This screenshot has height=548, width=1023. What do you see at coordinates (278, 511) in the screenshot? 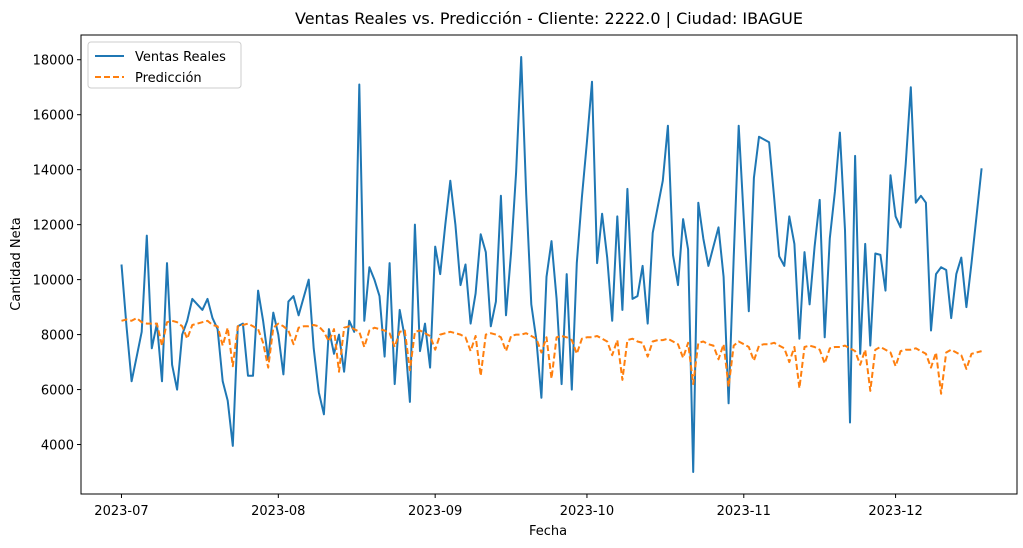
I see `x-tick-label: 2023-08` at bounding box center [278, 511].